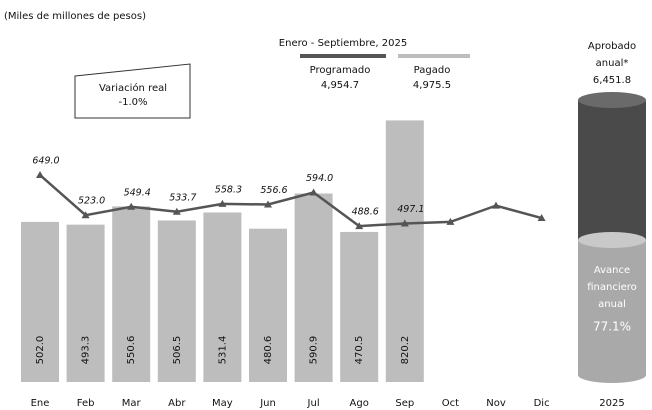 The height and width of the screenshot is (410, 652). Describe the element at coordinates (273, 190) in the screenshot. I see `line-value-label: 556.6` at that location.